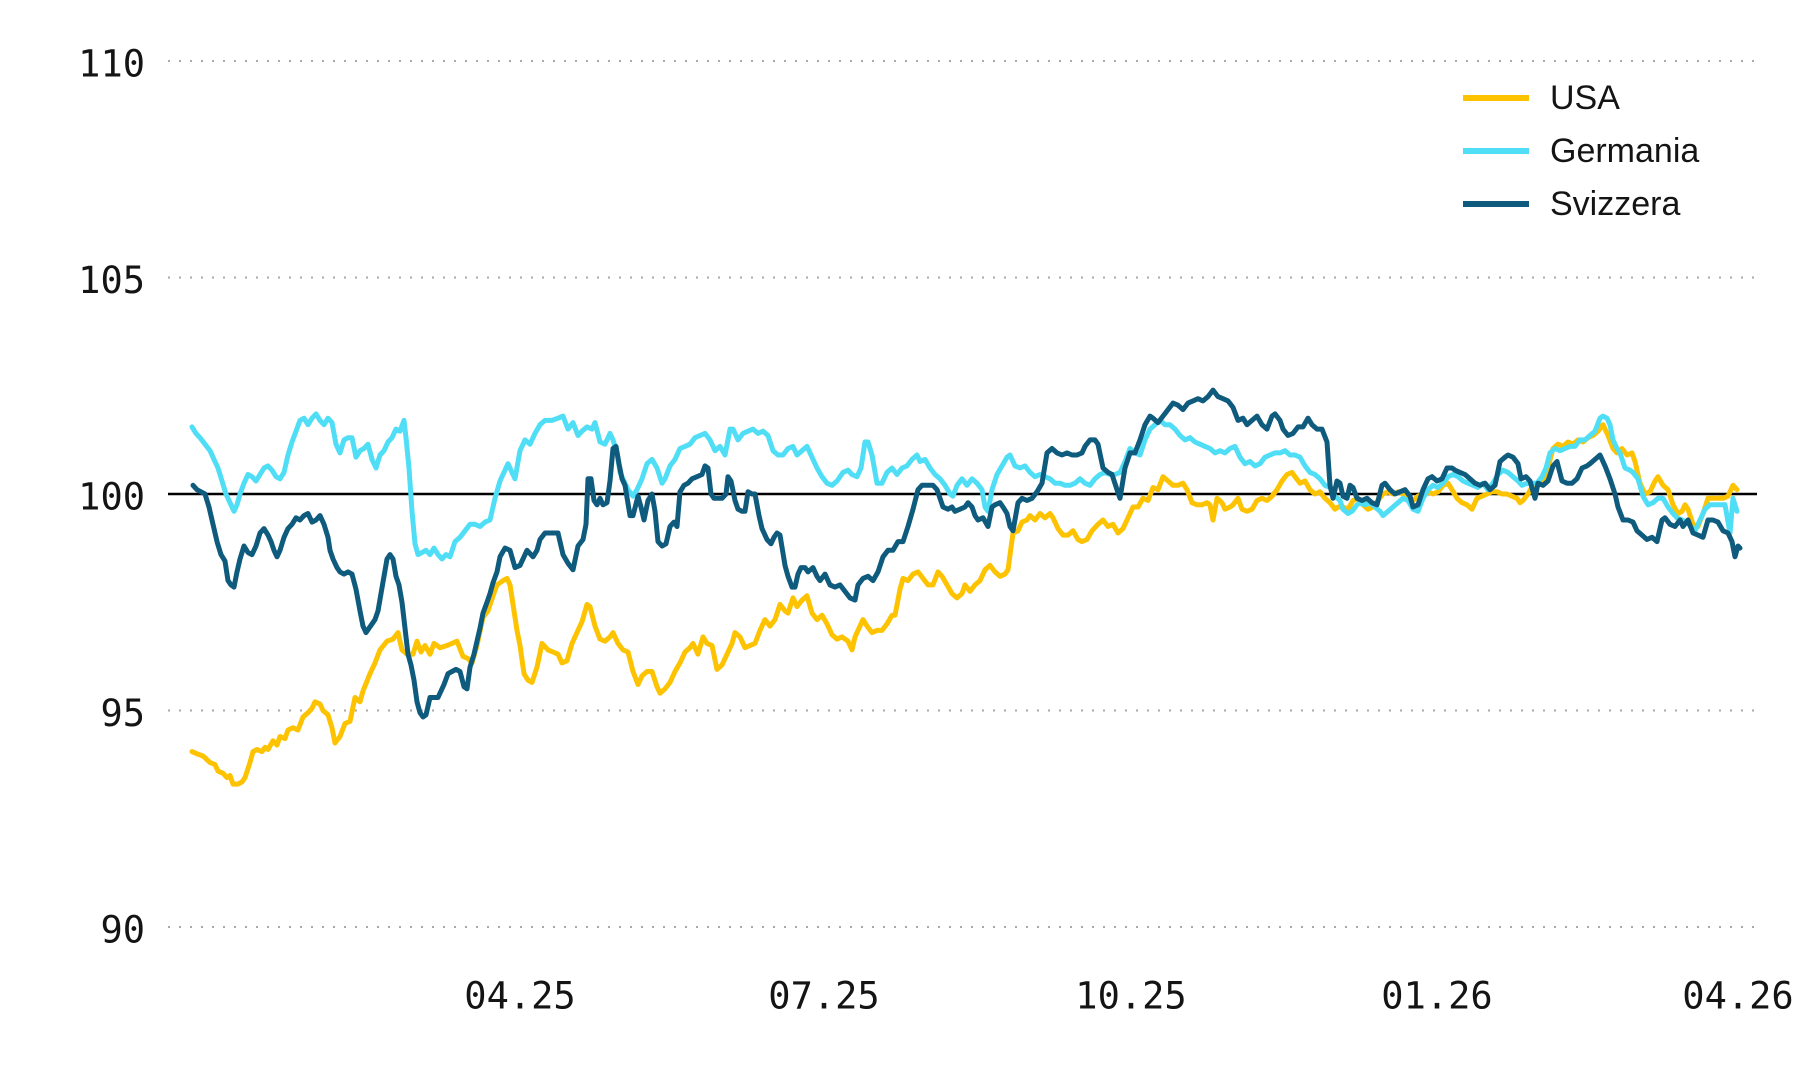  I want to click on y-tick-label-100: 100, so click(111, 497).